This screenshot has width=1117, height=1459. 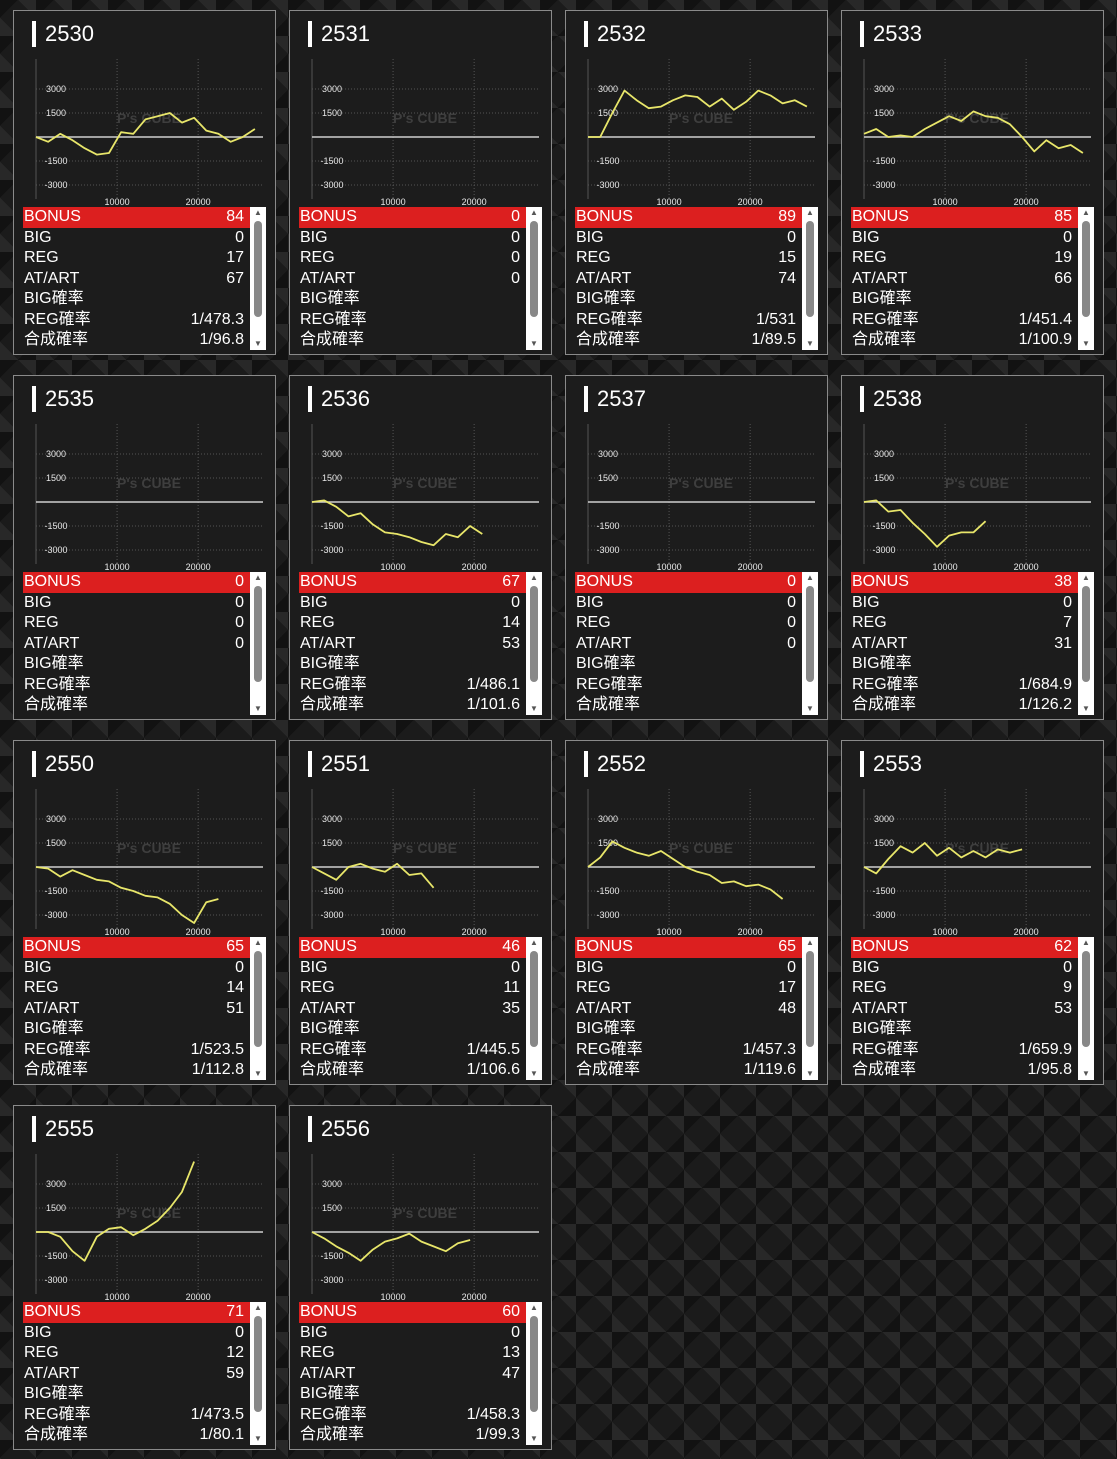 I want to click on watermark-logo: P's CUBE, so click(x=701, y=483).